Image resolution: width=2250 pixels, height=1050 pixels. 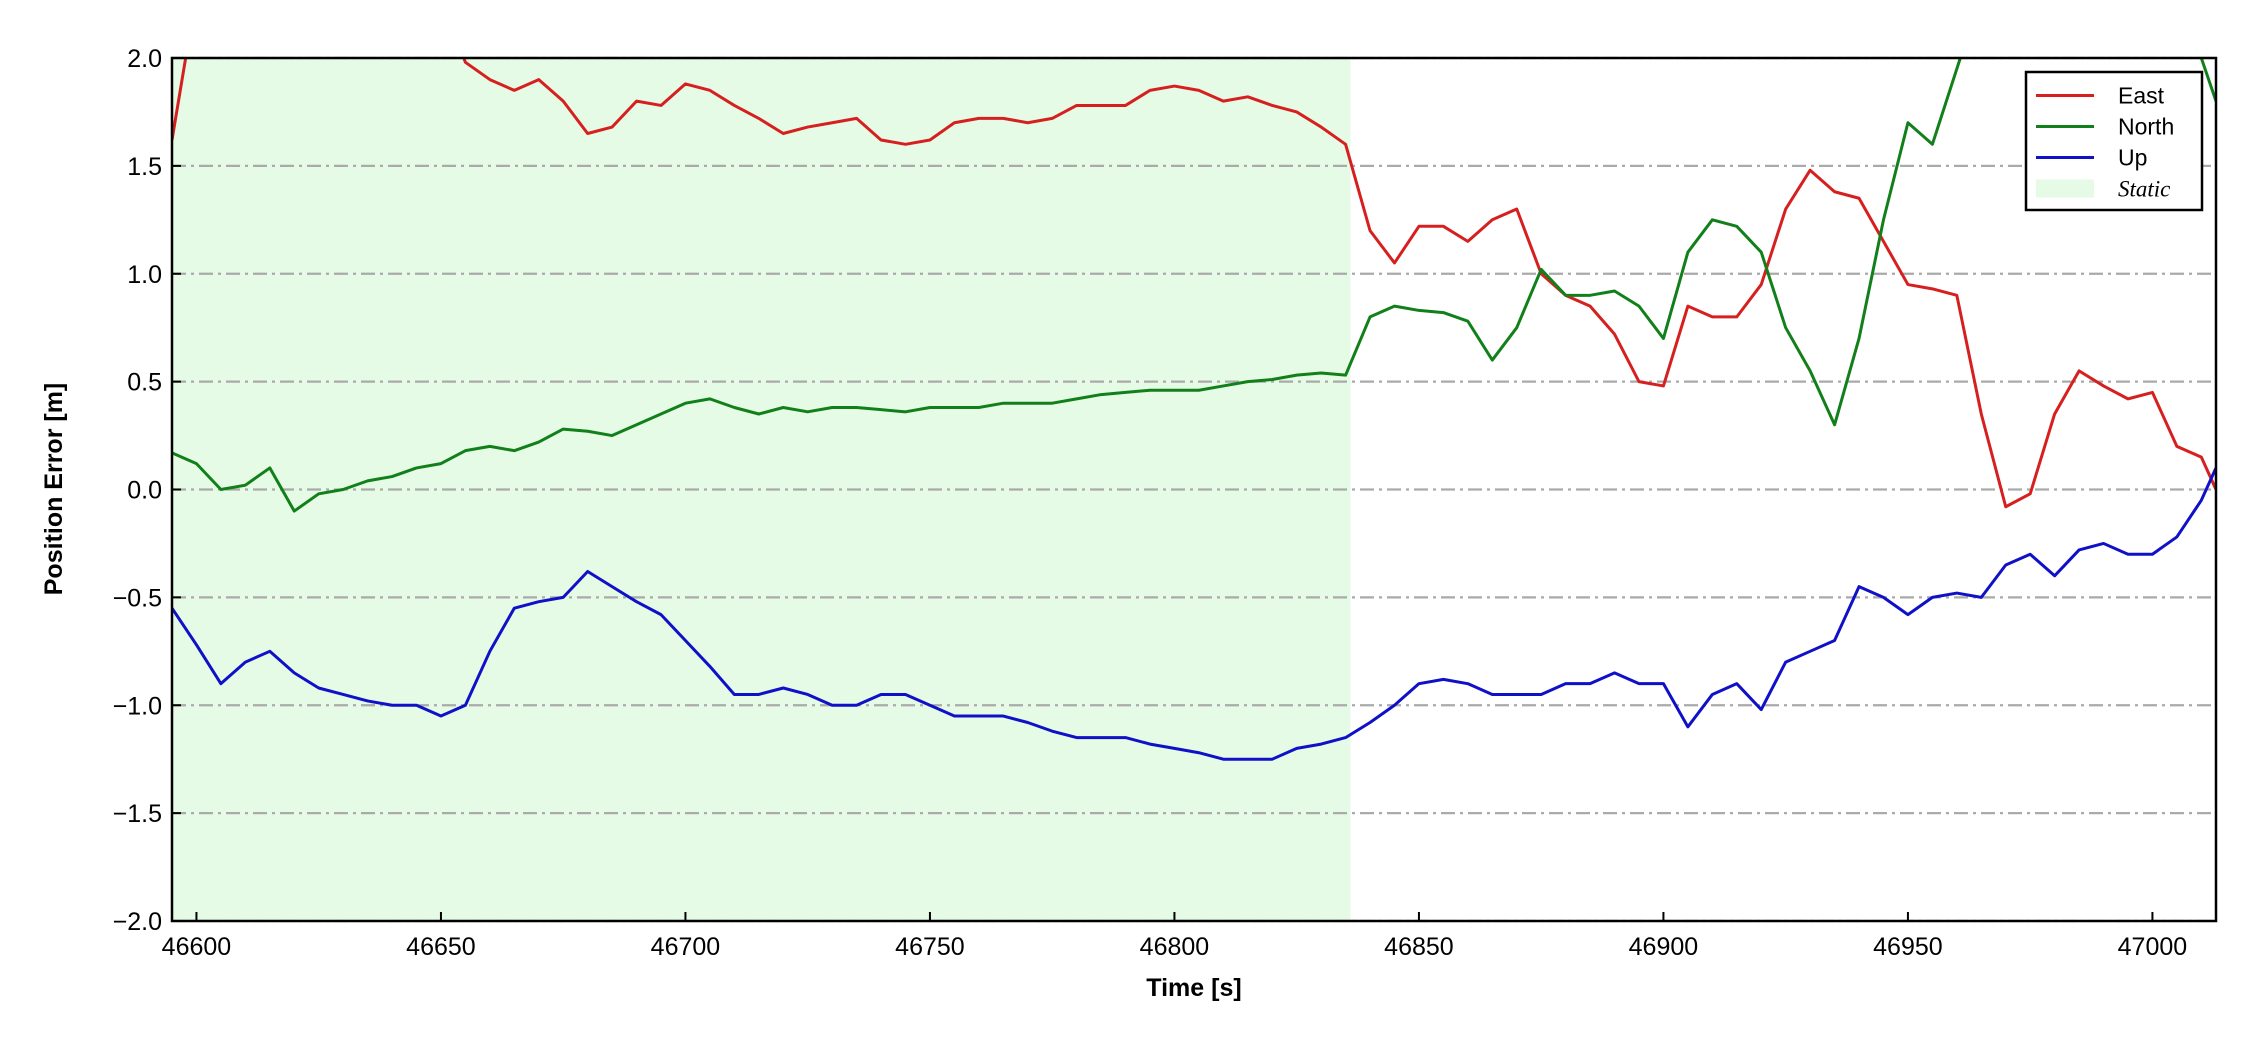 I want to click on legend-label: Static, so click(x=2144, y=189).